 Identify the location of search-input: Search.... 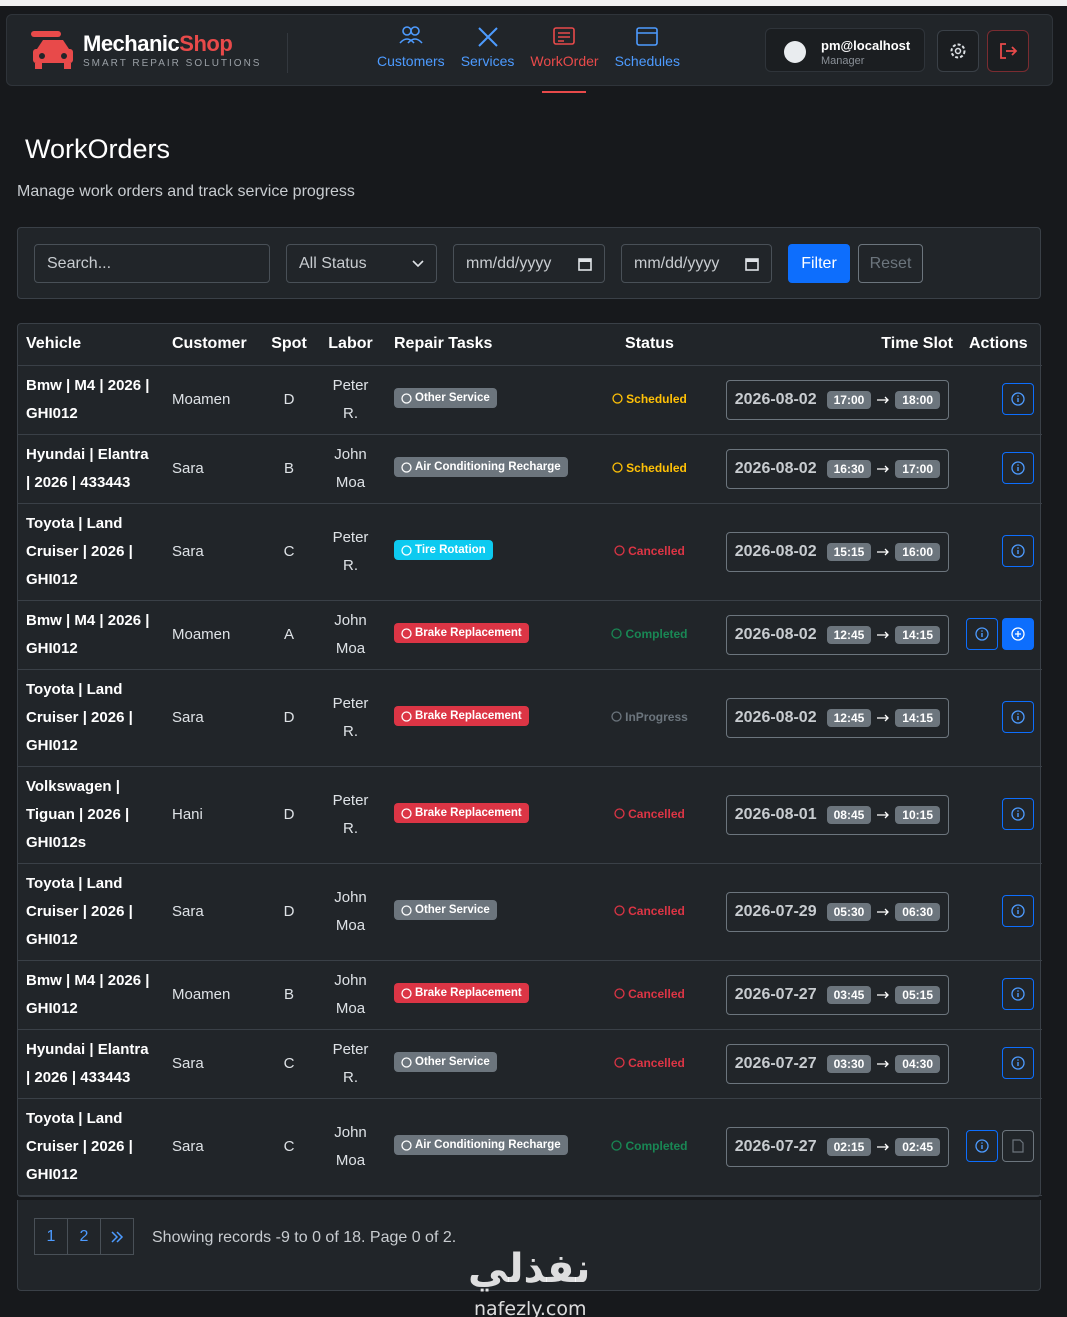
(152, 263).